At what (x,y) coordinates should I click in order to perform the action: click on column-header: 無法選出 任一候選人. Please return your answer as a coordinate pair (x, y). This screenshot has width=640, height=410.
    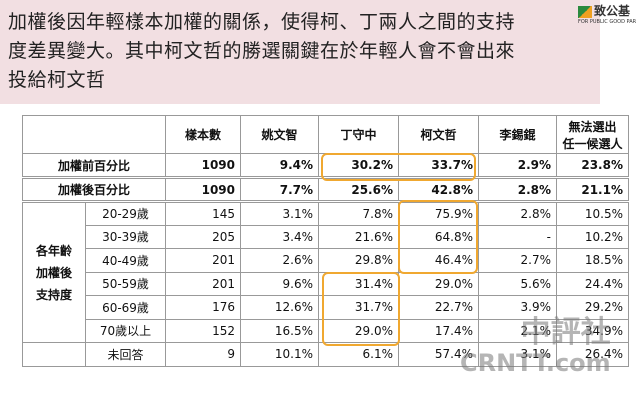
    Looking at the image, I should click on (592, 134).